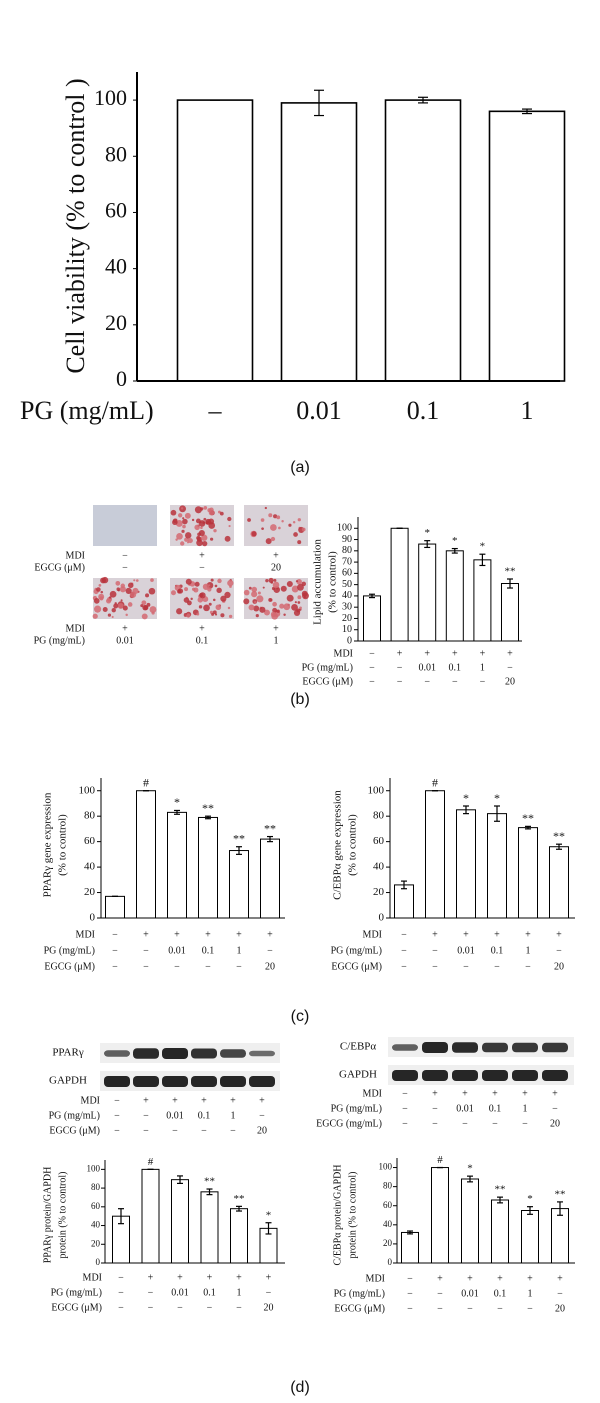  What do you see at coordinates (358, 1047) in the screenshot?
I see `blot-label: C/EBPα` at bounding box center [358, 1047].